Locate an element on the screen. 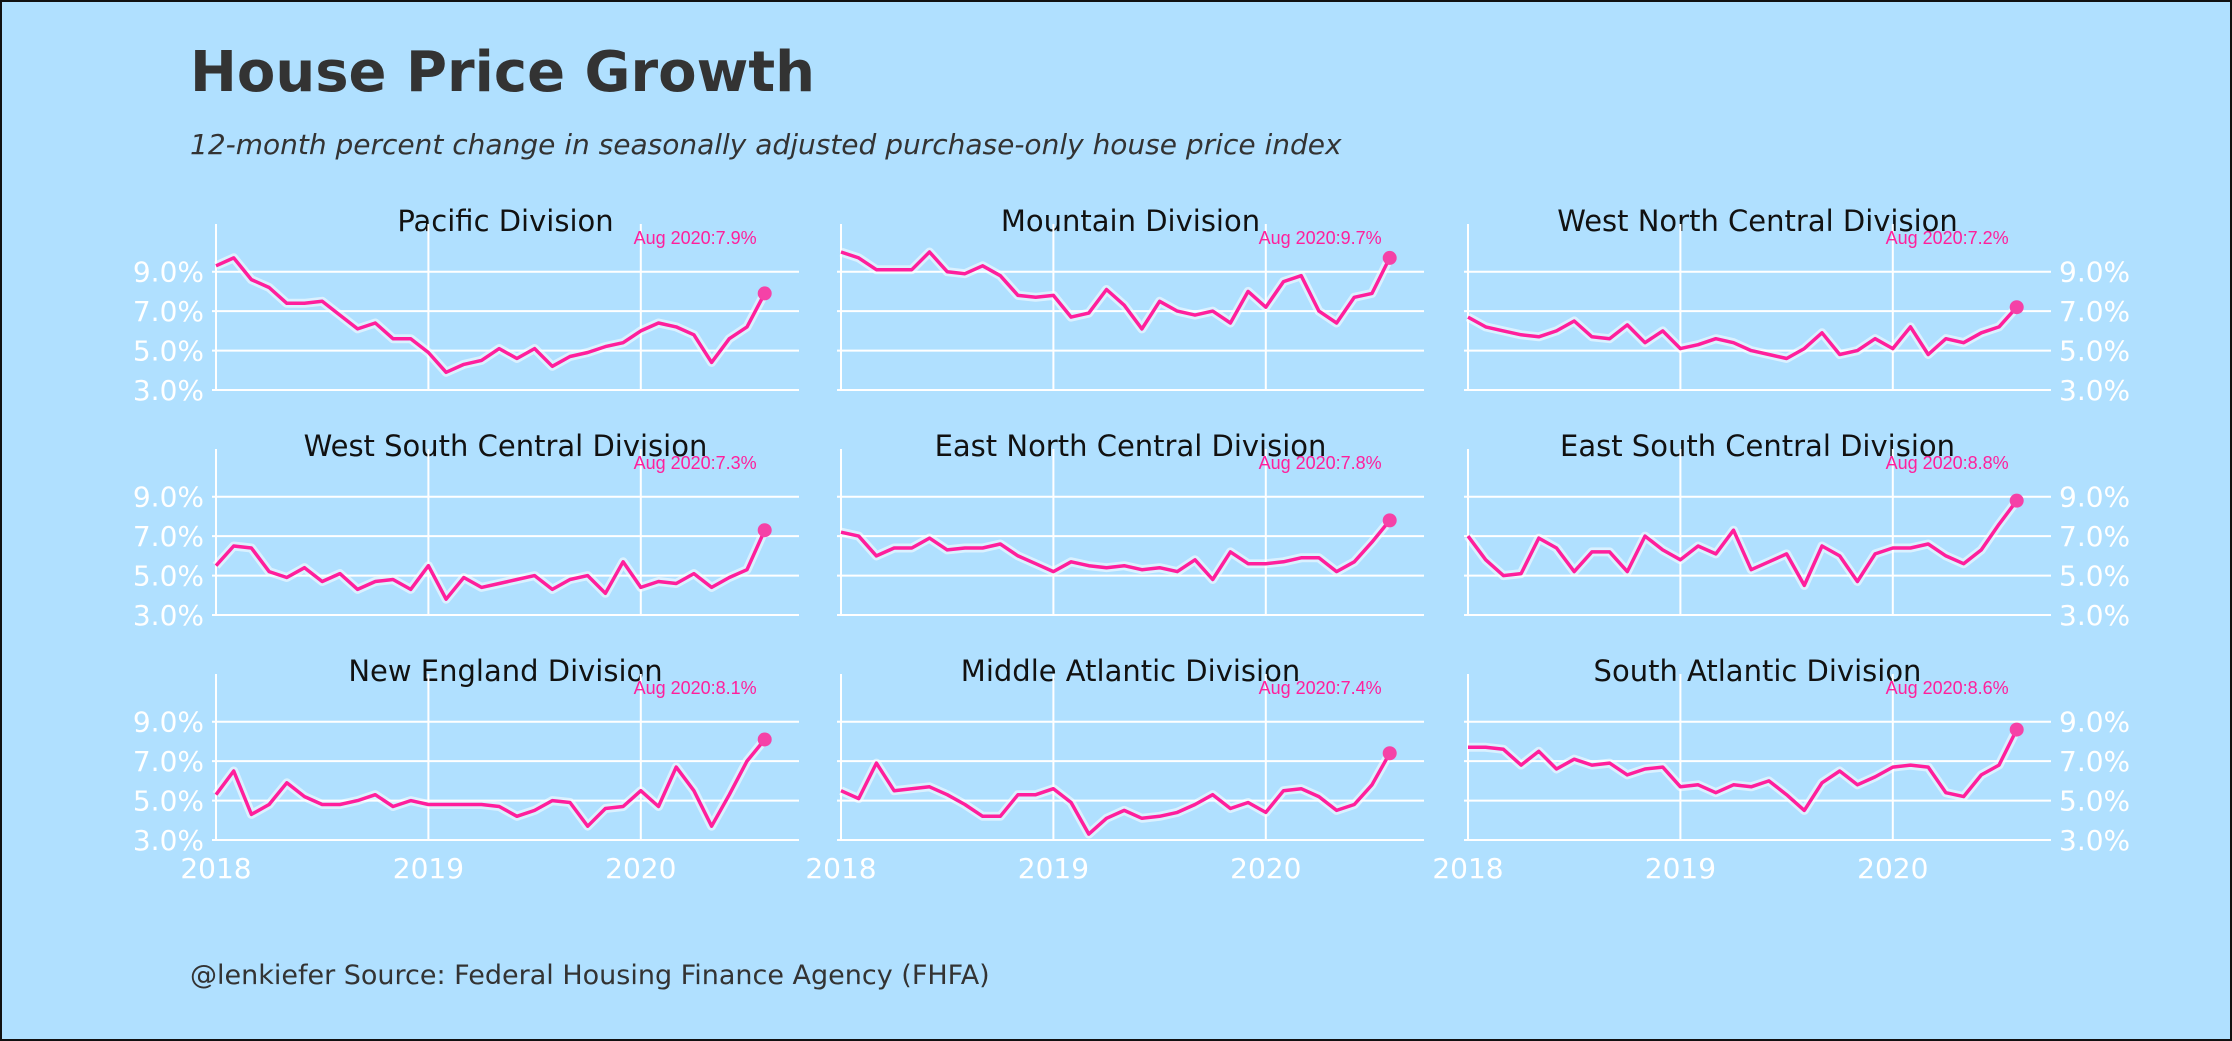 The width and height of the screenshot is (2232, 1041). panel-title: Middle Atlantic Division is located at coordinates (1130, 671).